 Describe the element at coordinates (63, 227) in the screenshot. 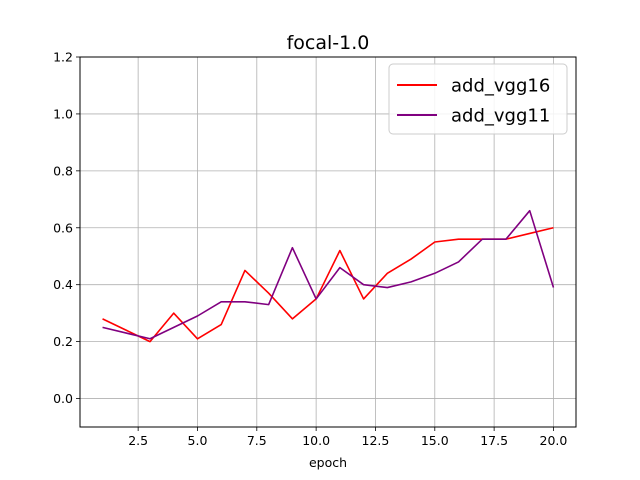

I see `y-tick-label: 0.6` at that location.